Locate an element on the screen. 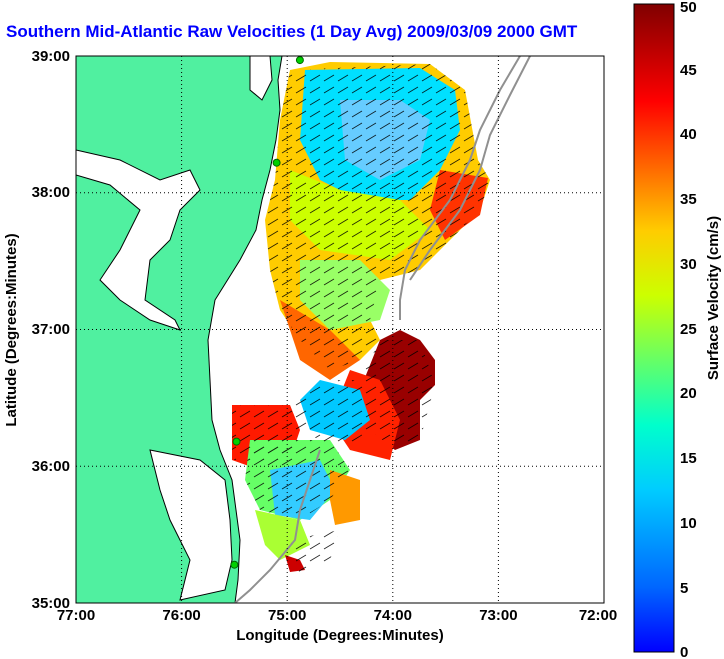 The image size is (724, 659). colorbar-tick-label: 50 is located at coordinates (688, 8).